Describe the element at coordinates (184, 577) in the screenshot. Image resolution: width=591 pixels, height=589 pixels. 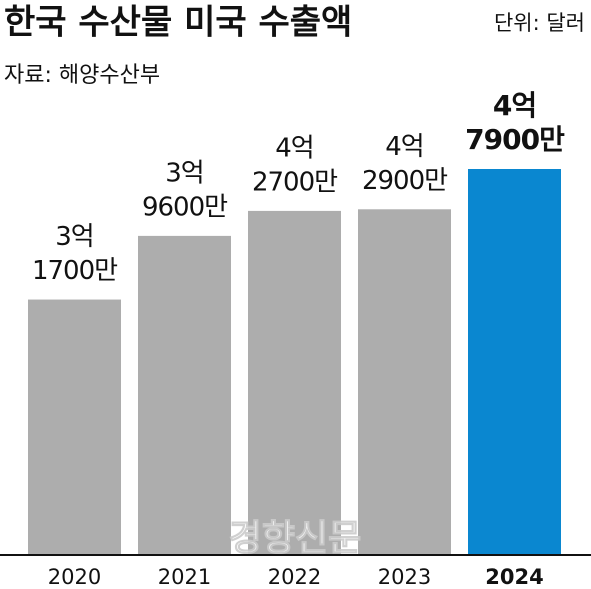
I see `x-tick-label: 2021` at that location.